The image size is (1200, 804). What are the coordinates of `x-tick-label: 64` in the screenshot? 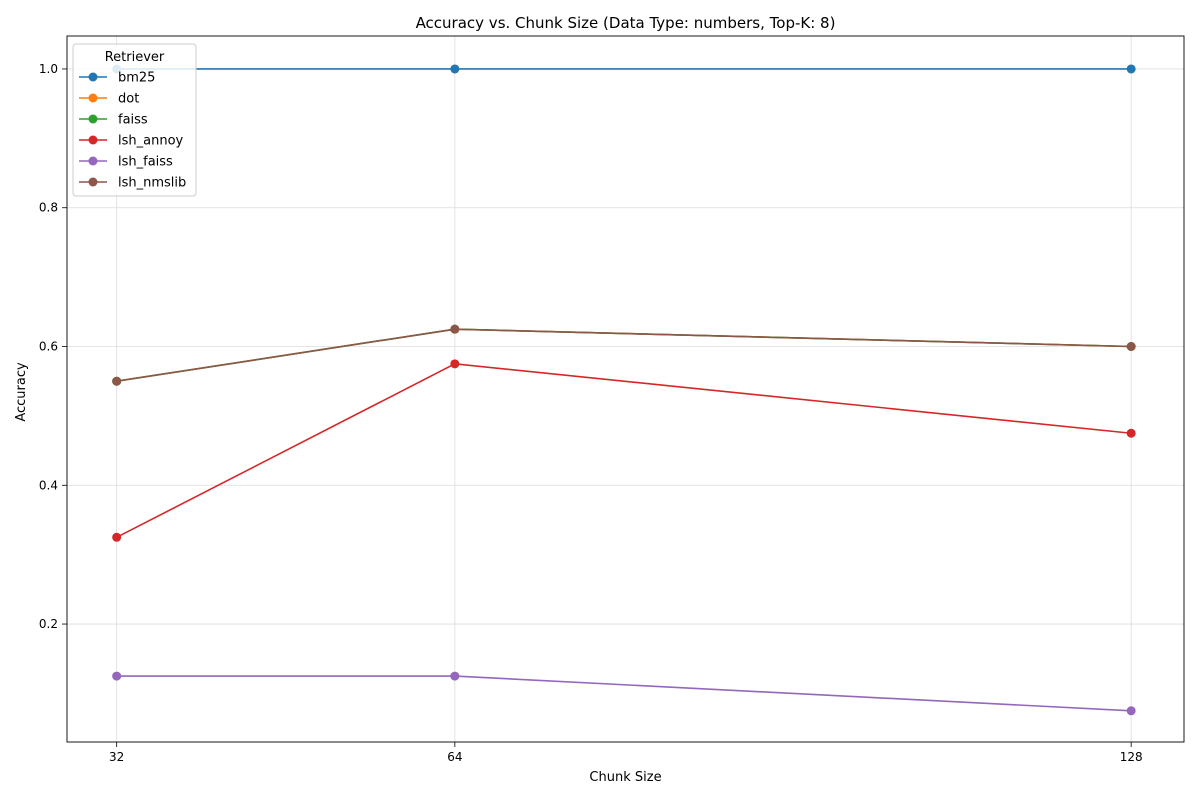 It's located at (454, 757).